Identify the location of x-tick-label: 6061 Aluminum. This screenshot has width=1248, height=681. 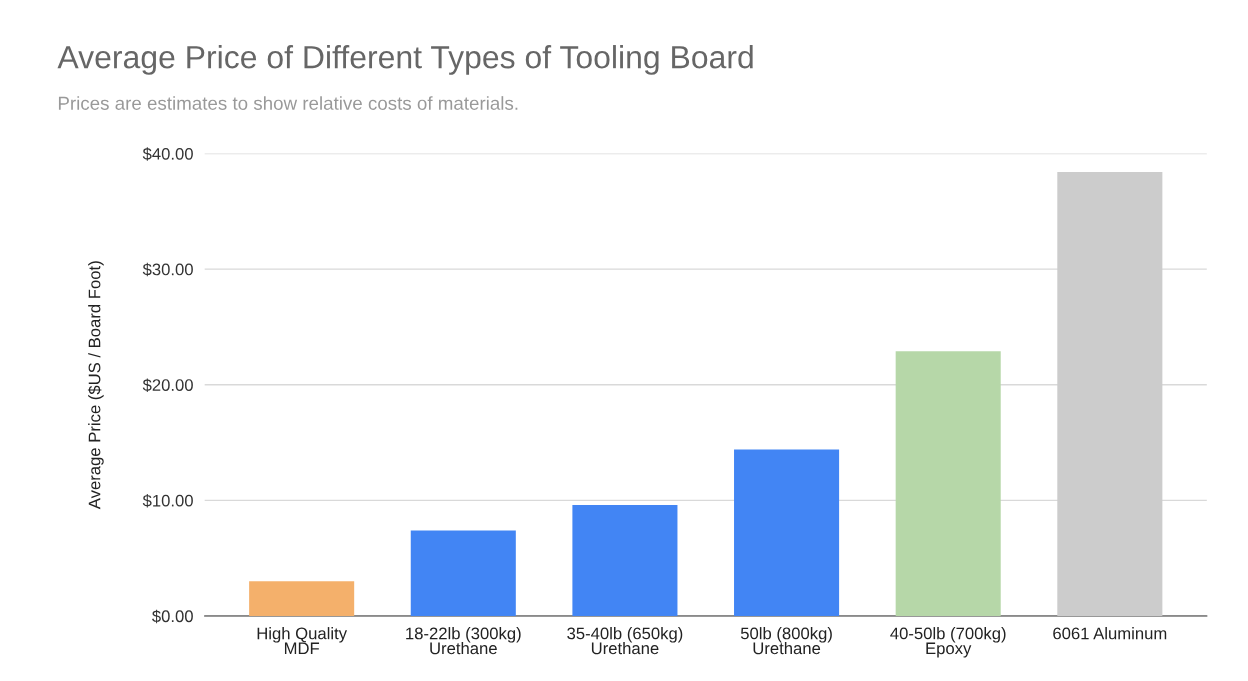
(1110, 633).